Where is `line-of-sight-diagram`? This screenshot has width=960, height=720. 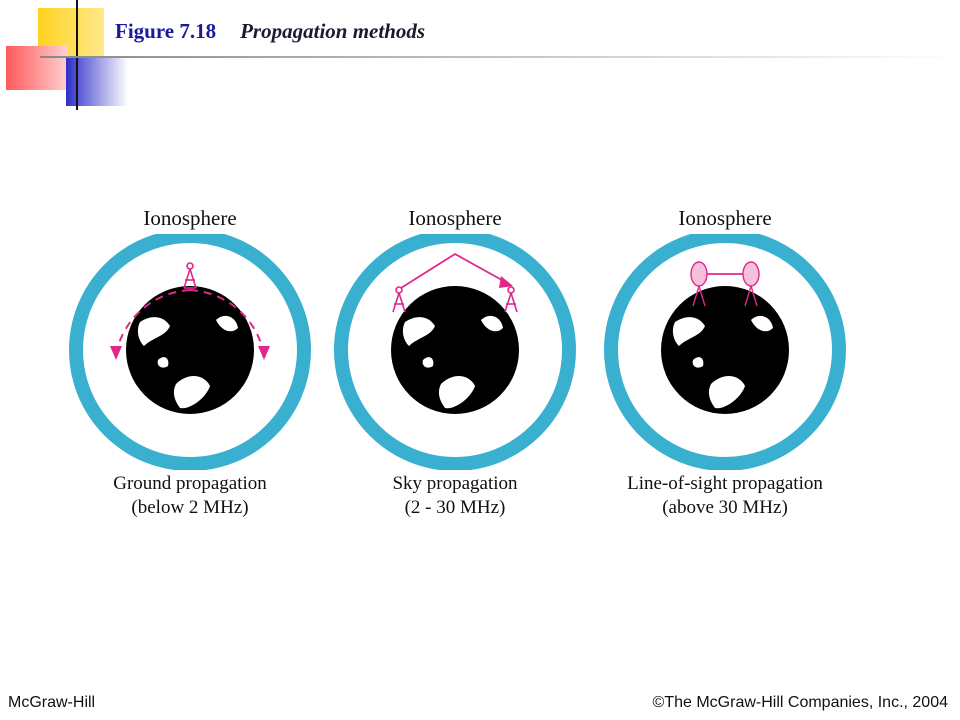
line-of-sight-diagram is located at coordinates (725, 352).